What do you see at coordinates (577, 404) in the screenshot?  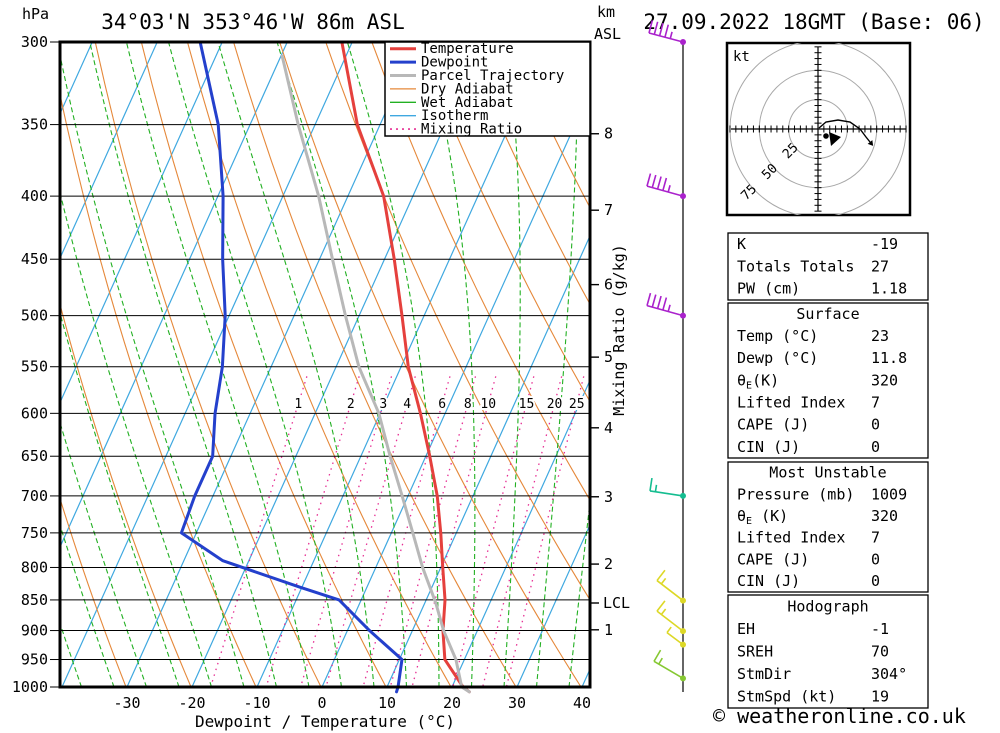 I see `mixing-ratio-label: 25` at bounding box center [577, 404].